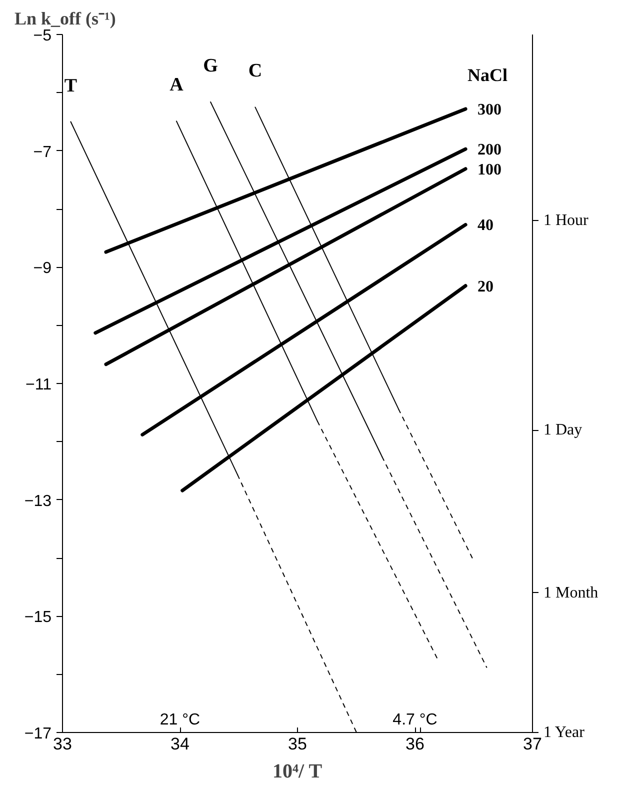 This screenshot has width=618, height=806. I want to click on y-tick-label: −9, so click(42, 269).